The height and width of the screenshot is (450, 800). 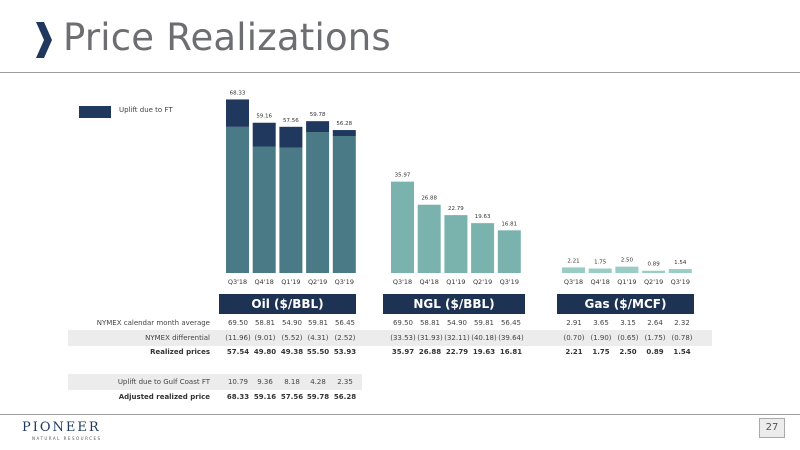 I want to click on gas-table-cell: 3.15, so click(x=628, y=323).